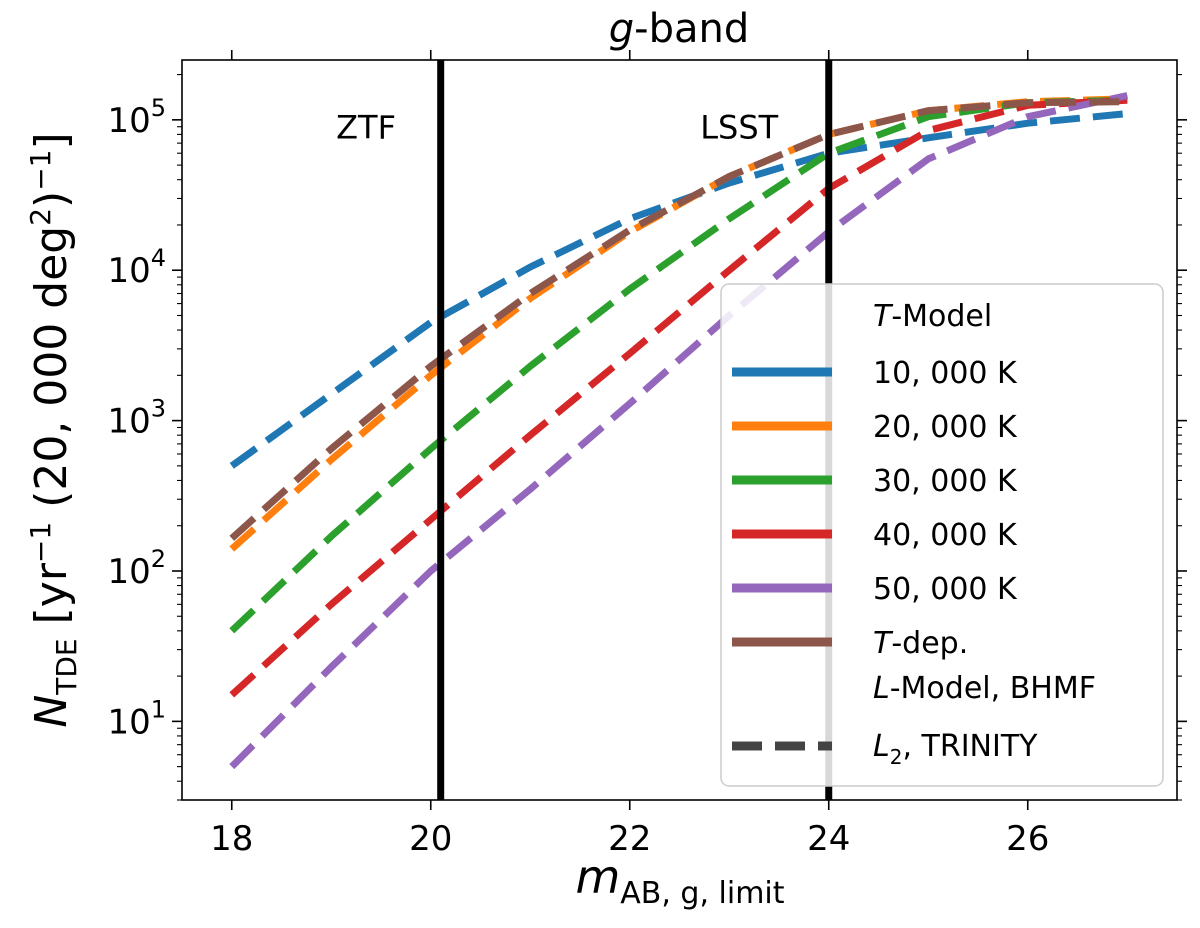 The image size is (1200, 928). What do you see at coordinates (136, 418) in the screenshot?
I see `y-tick-label: 10³` at bounding box center [136, 418].